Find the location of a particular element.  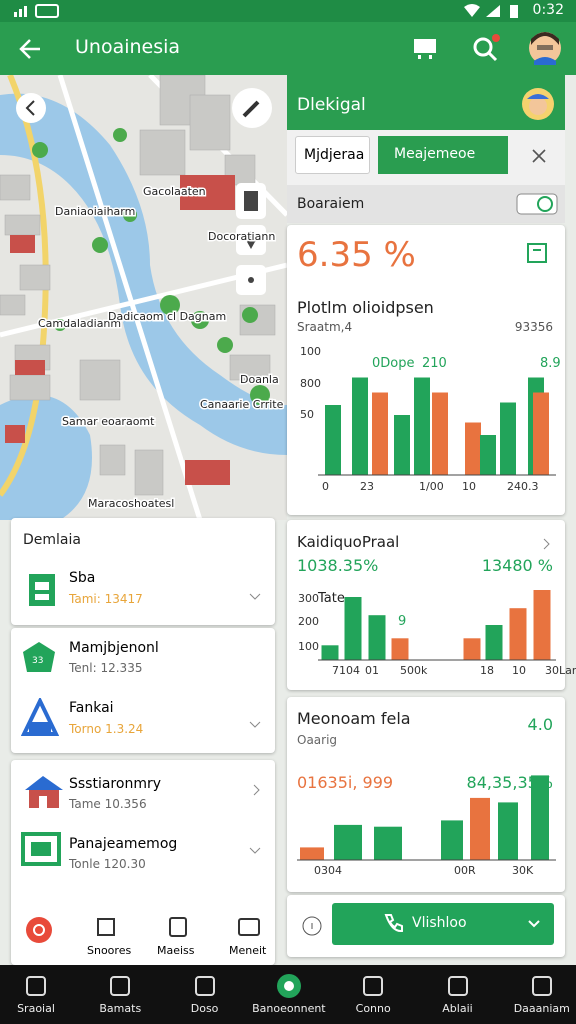

tab: Mjdjeraa is located at coordinates (332, 155).